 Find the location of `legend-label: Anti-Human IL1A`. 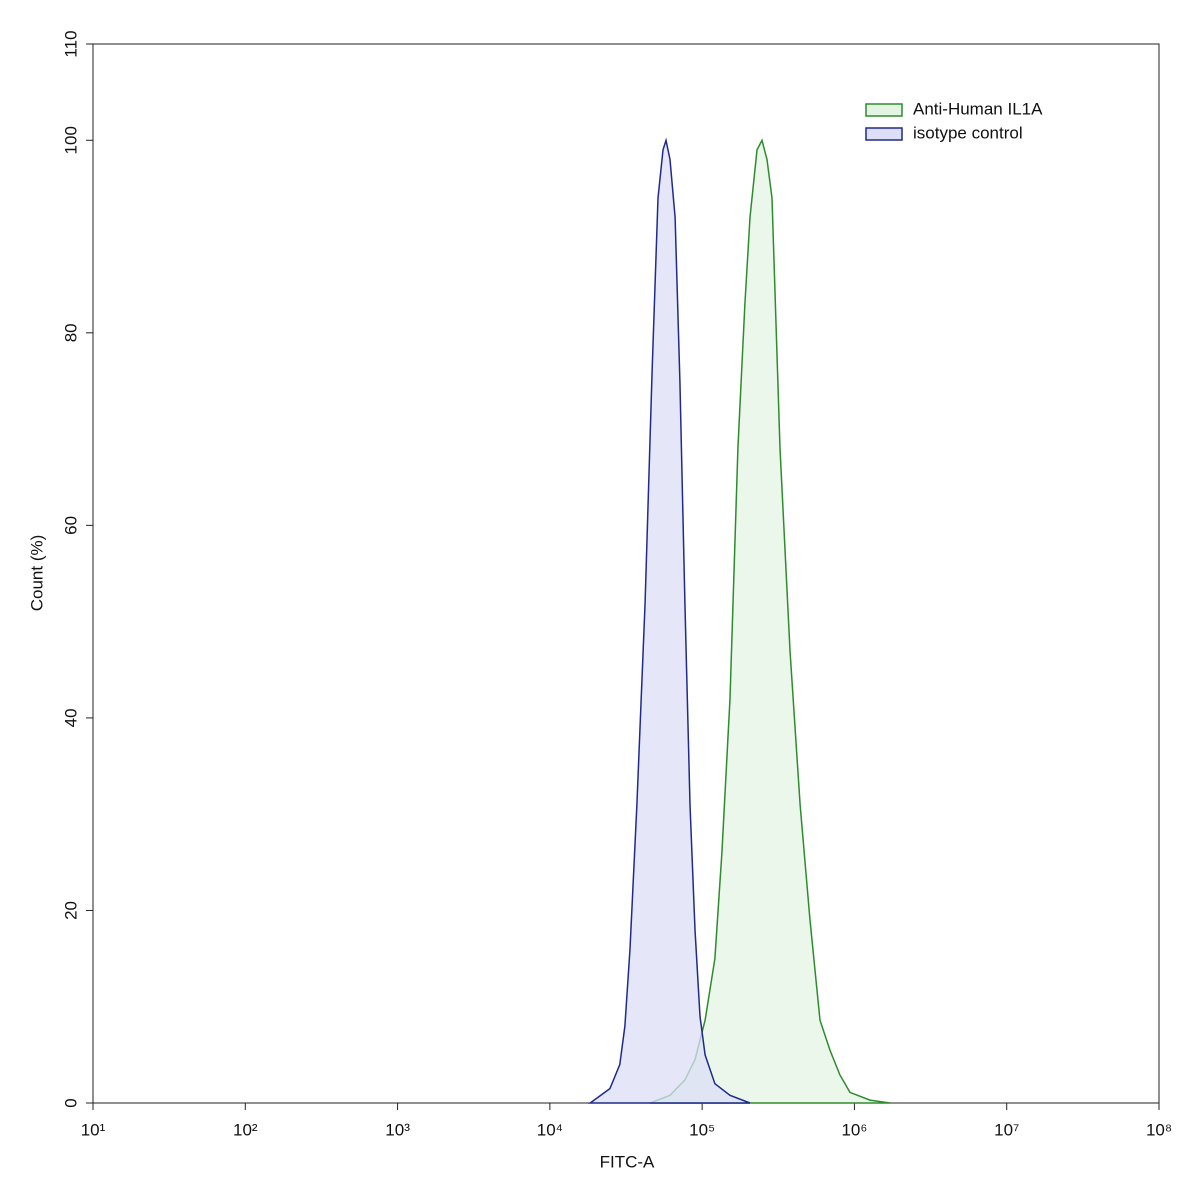

legend-label: Anti-Human IL1A is located at coordinates (978, 108).